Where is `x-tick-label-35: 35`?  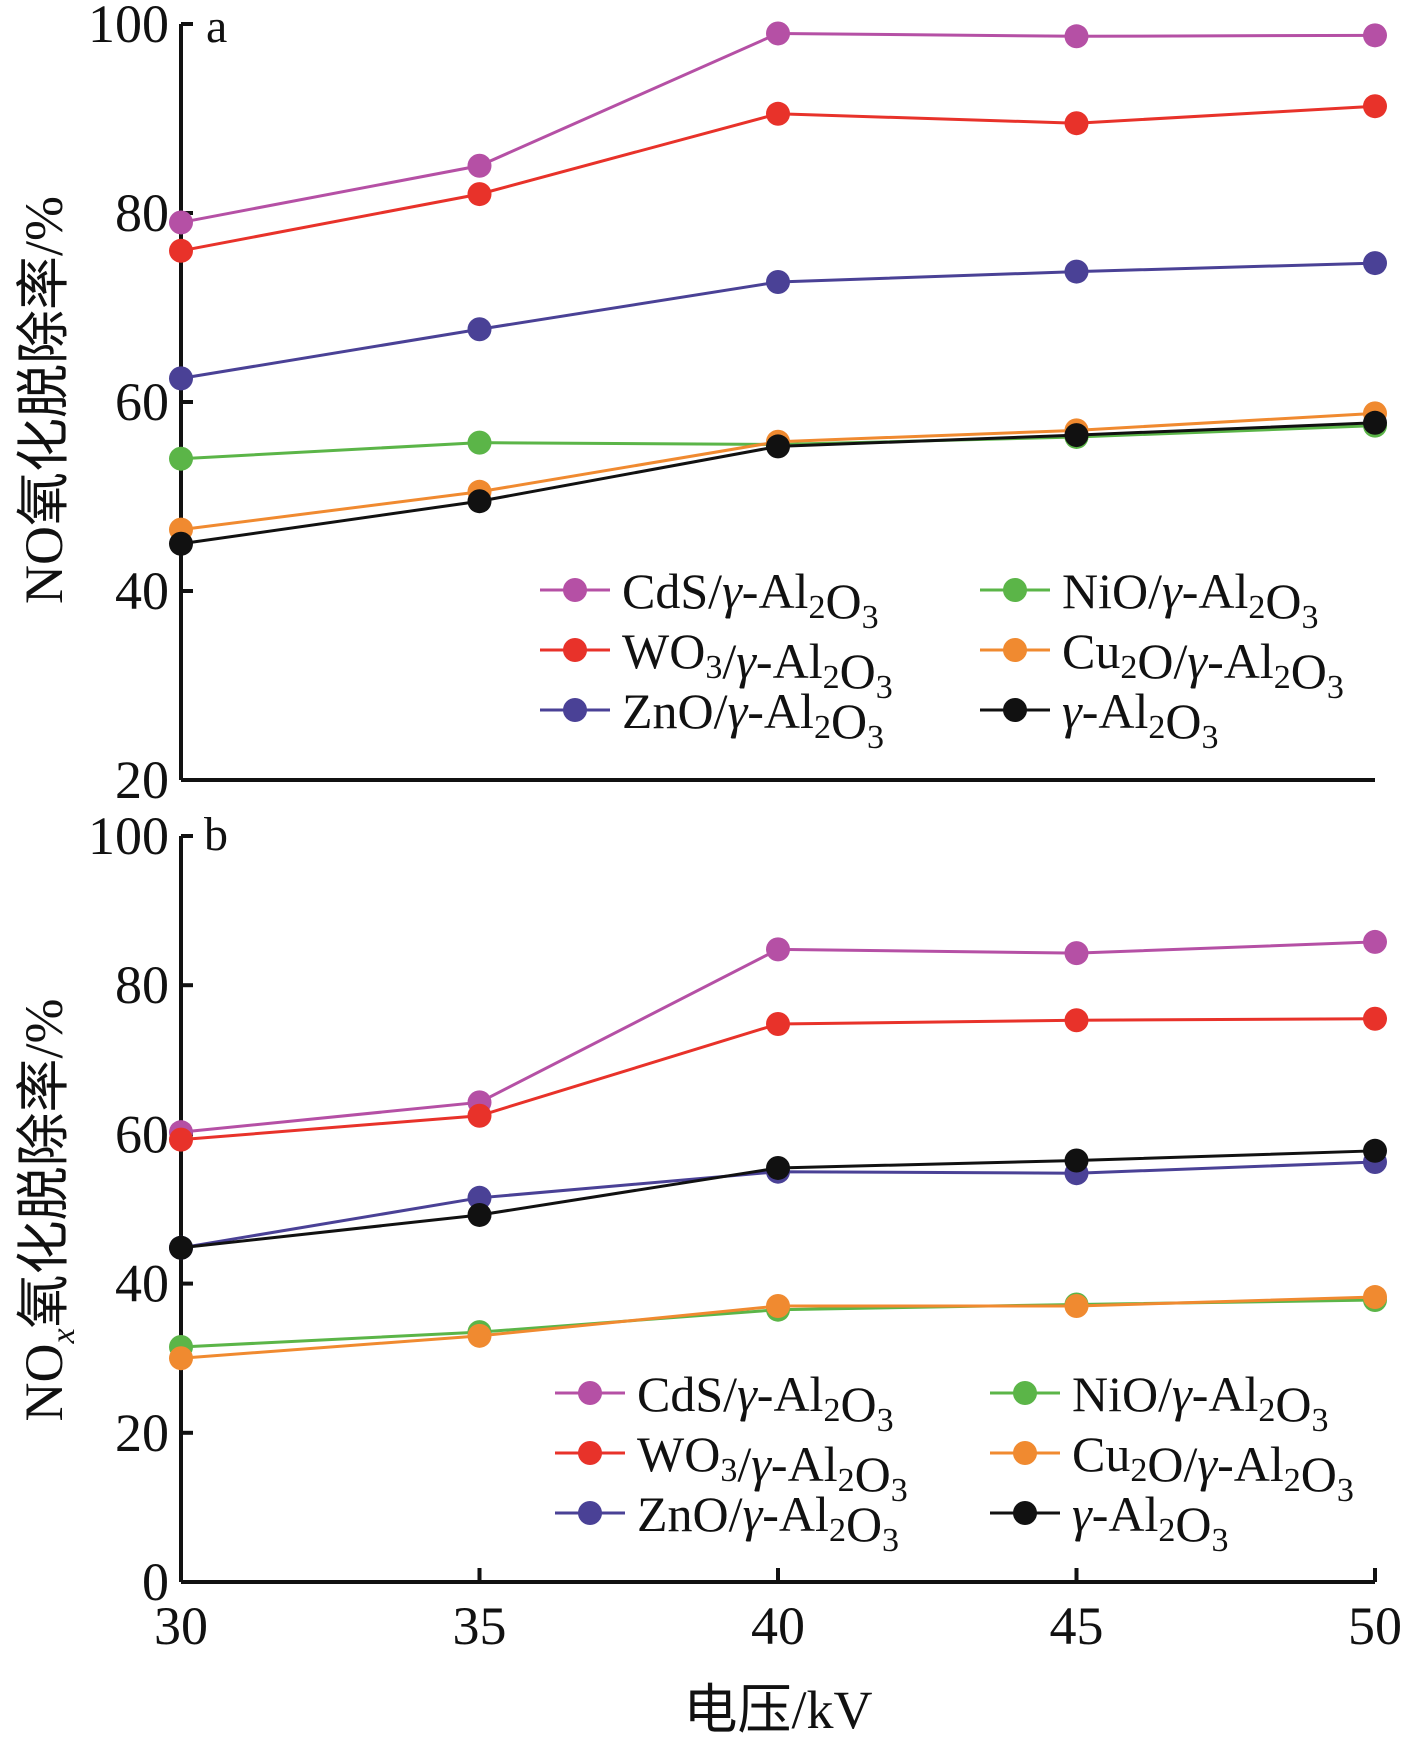
x-tick-label-35: 35 is located at coordinates (480, 1626).